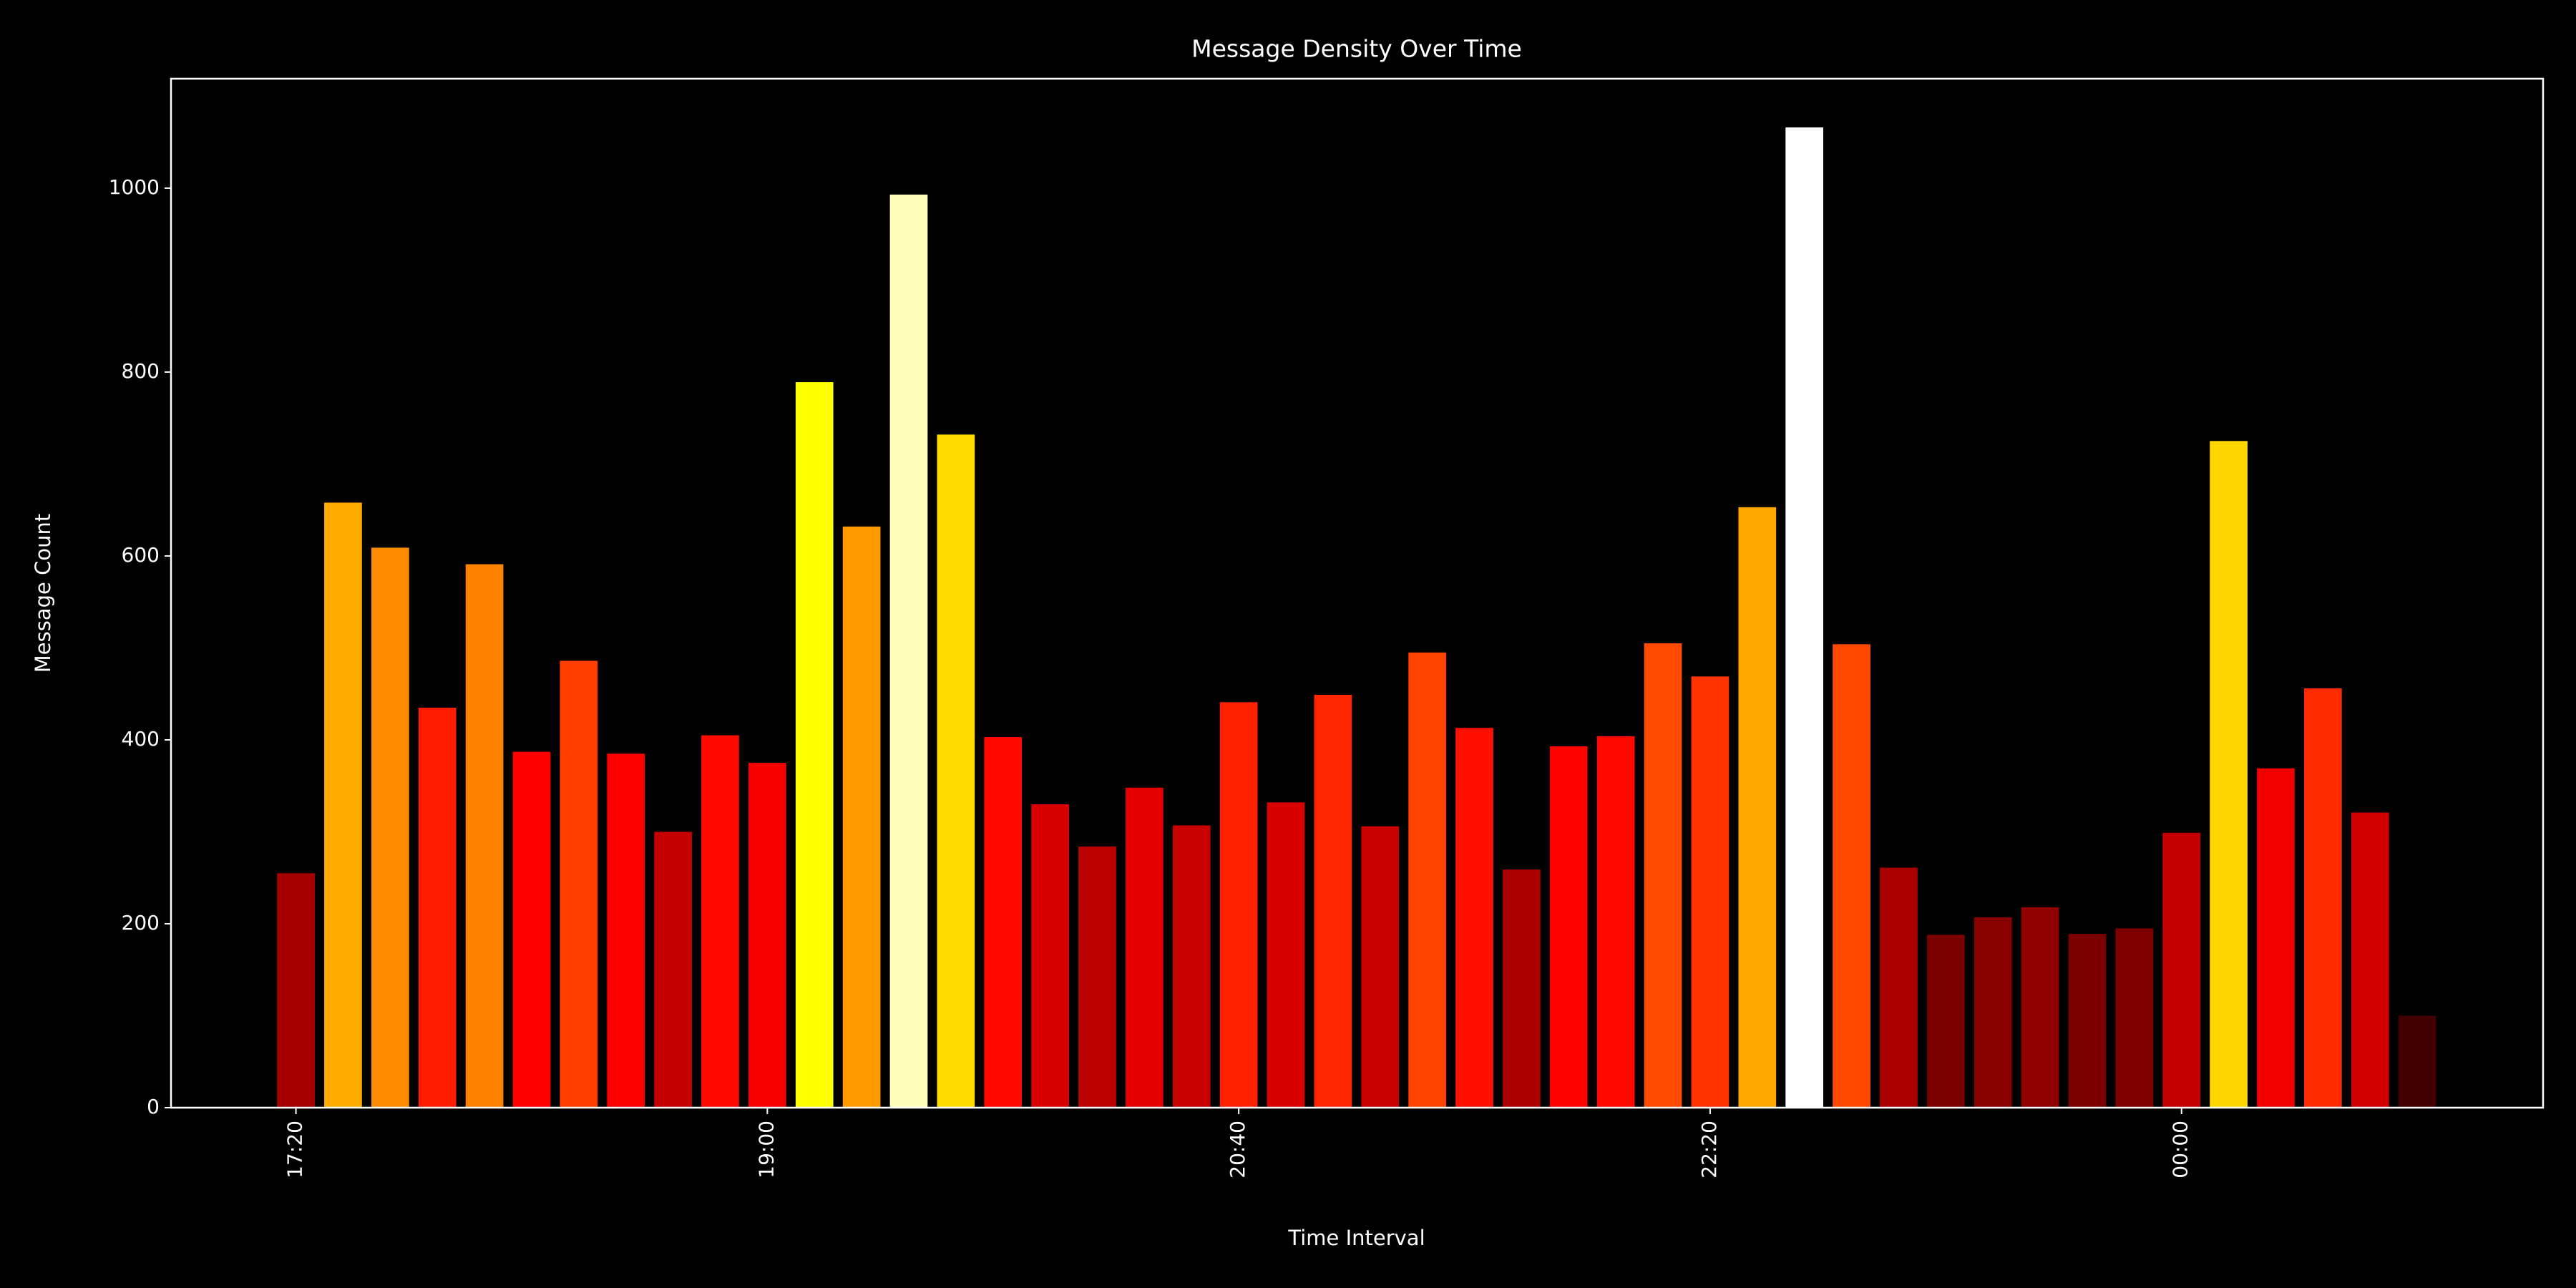 Image resolution: width=2576 pixels, height=1288 pixels. I want to click on x-tick-label: 17:20, so click(295, 1150).